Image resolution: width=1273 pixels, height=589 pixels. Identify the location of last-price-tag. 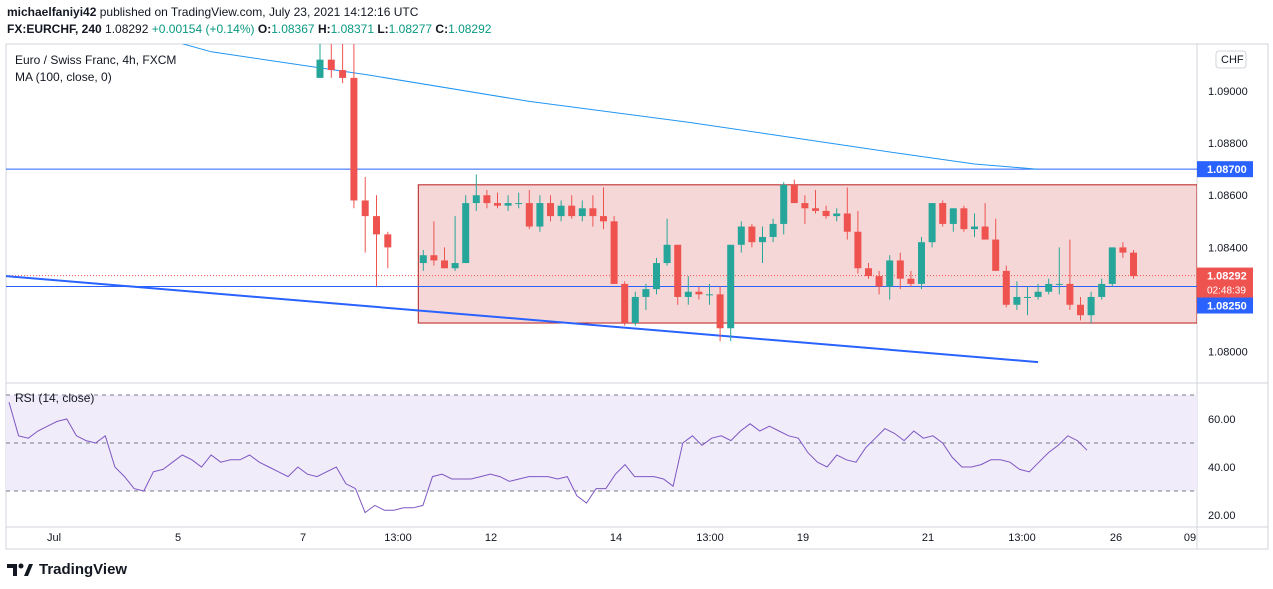
(1225, 282).